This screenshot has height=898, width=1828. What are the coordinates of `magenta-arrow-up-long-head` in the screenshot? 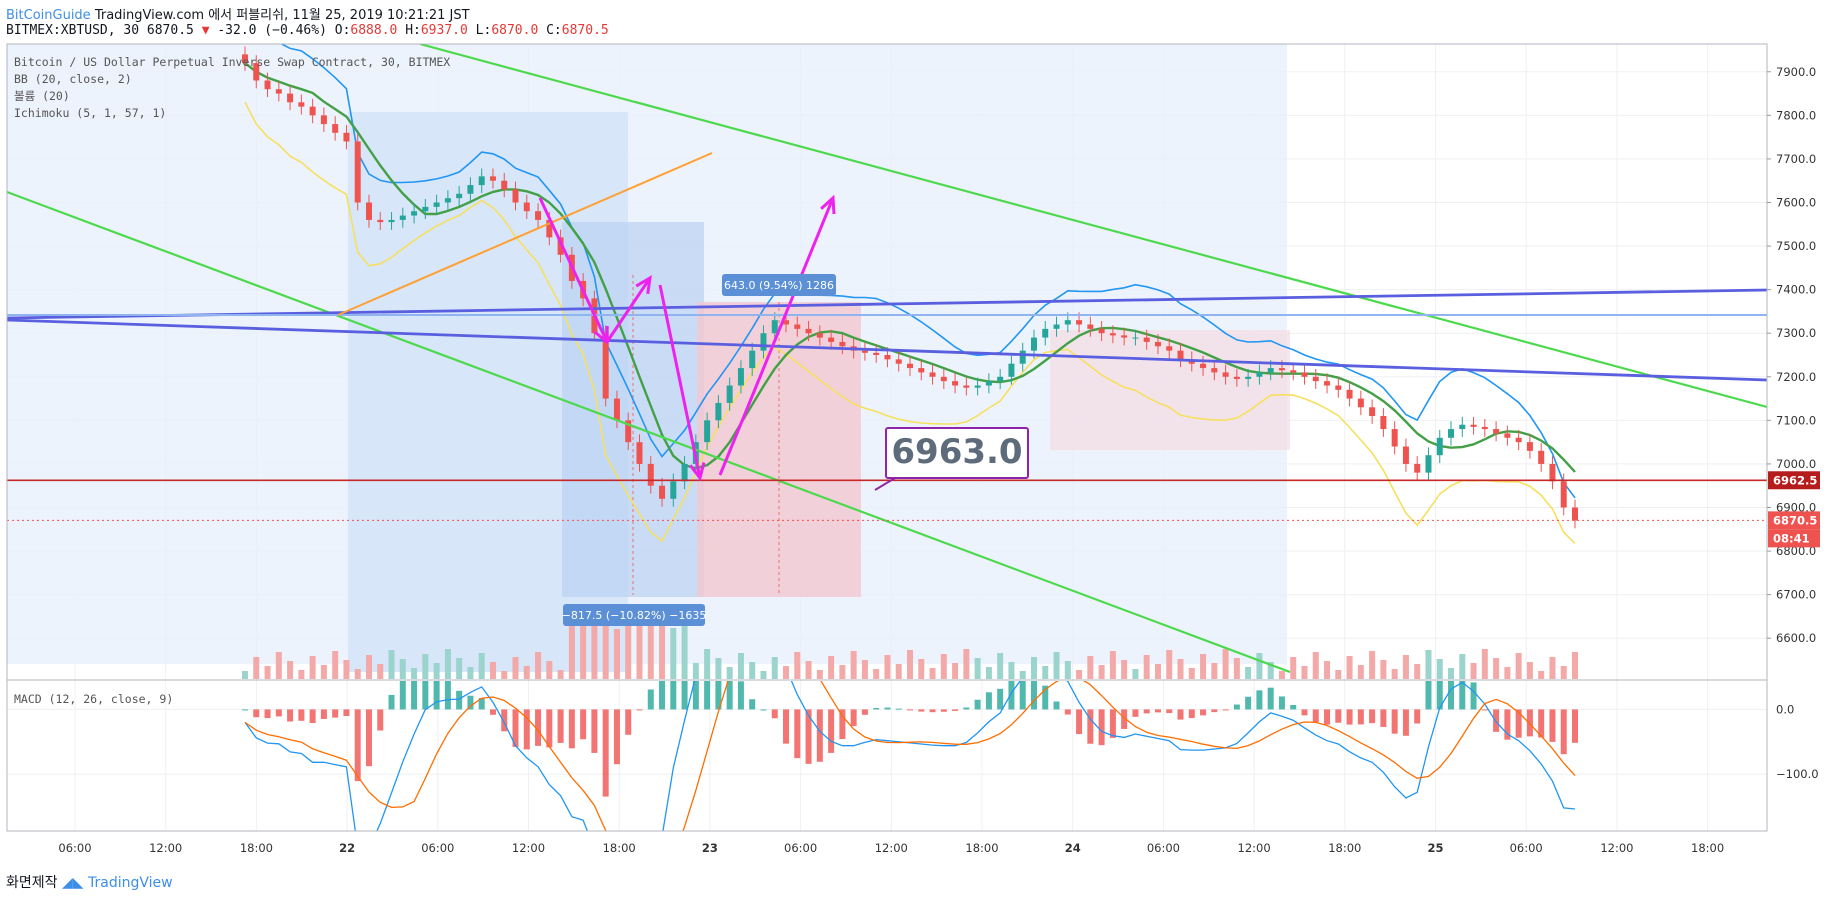 It's located at (828, 204).